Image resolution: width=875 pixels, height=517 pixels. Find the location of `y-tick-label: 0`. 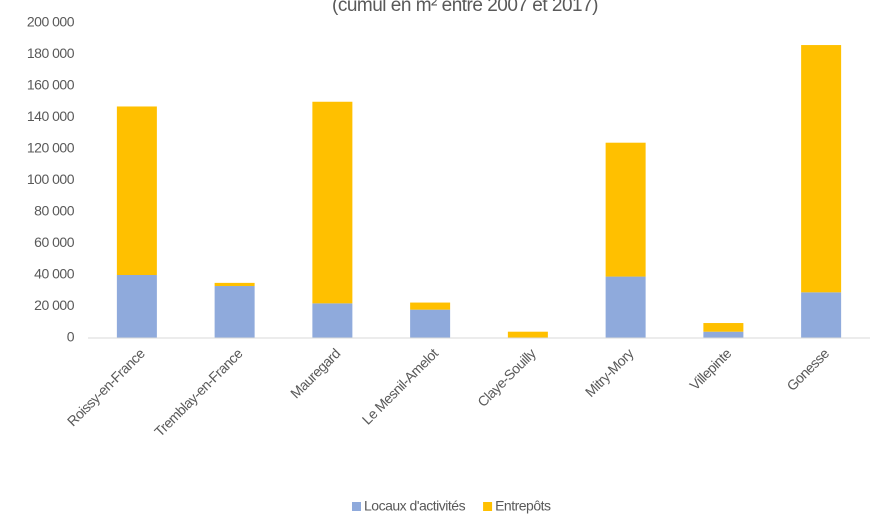

y-tick-label: 0 is located at coordinates (71, 337).